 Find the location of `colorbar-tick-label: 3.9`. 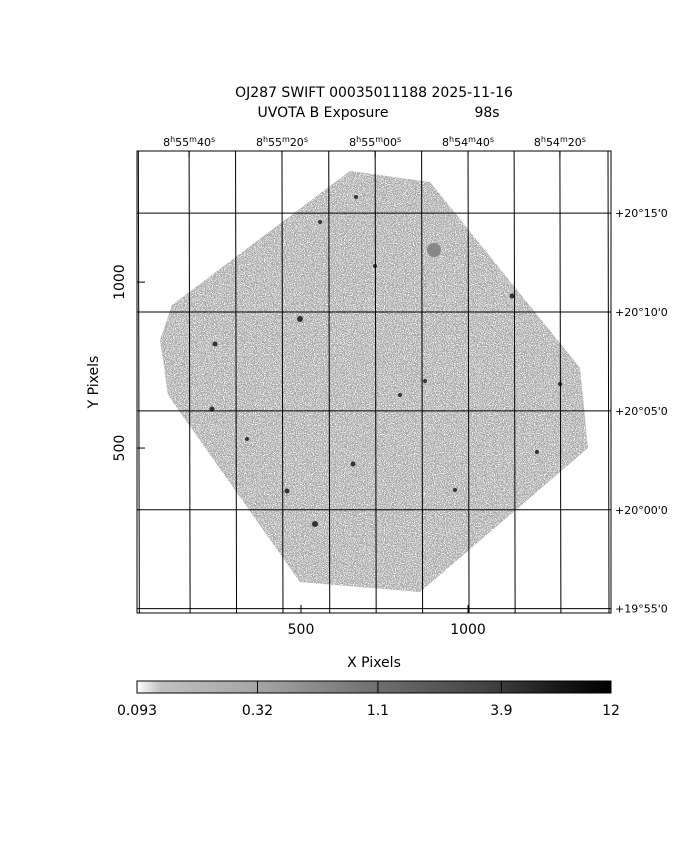

colorbar-tick-label: 3.9 is located at coordinates (501, 711).